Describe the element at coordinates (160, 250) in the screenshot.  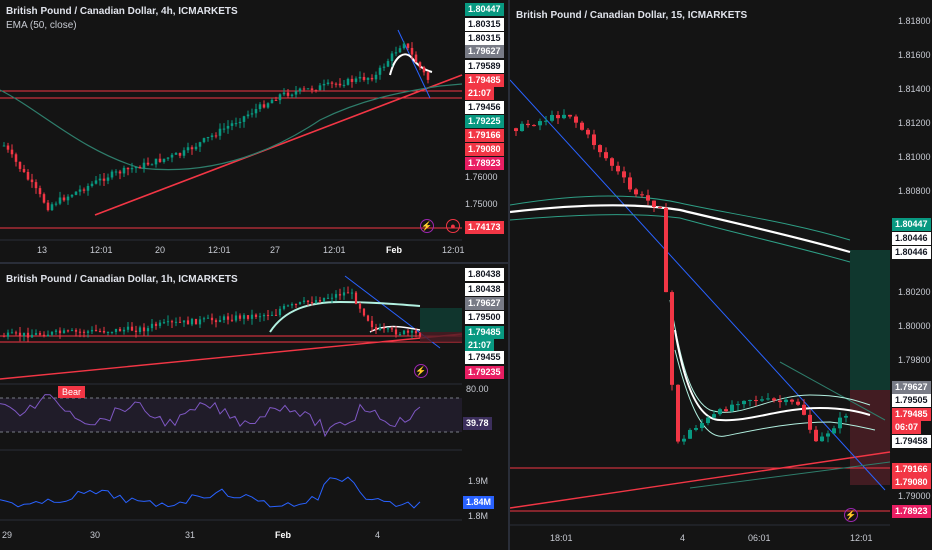
I see `time-label: 20` at that location.